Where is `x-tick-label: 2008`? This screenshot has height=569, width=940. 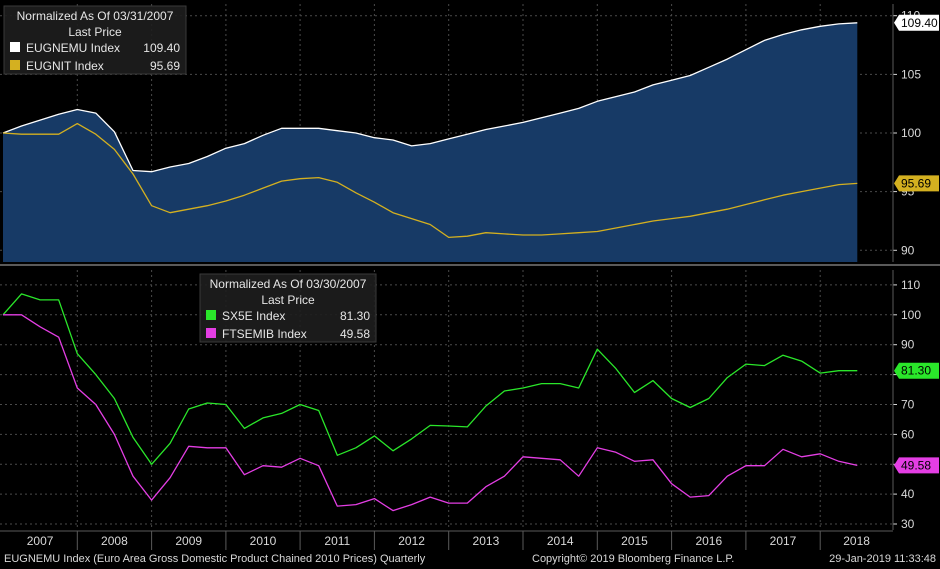 x-tick-label: 2008 is located at coordinates (114, 541).